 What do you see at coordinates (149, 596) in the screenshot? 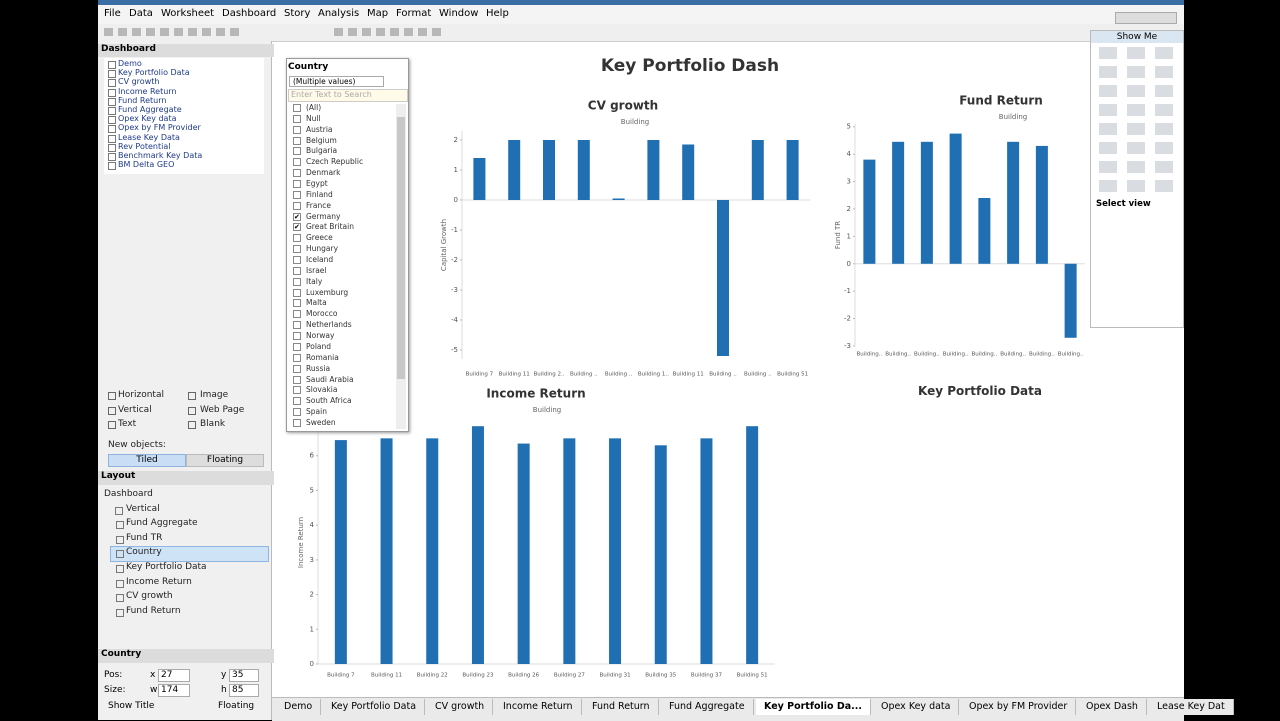
I see `layout-item: CV growth` at bounding box center [149, 596].